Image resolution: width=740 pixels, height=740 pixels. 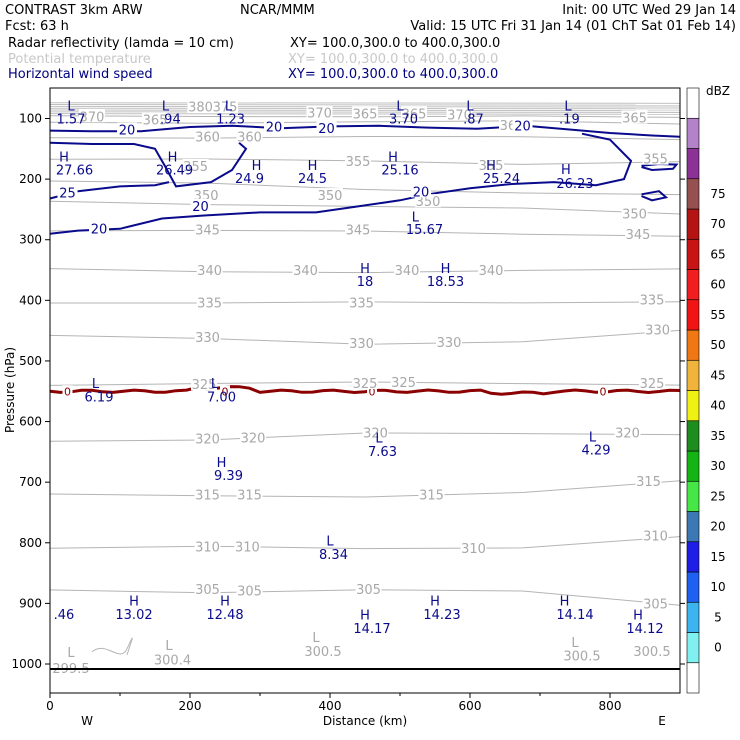 What do you see at coordinates (253, 439) in the screenshot?
I see `theta-label: 320` at bounding box center [253, 439].